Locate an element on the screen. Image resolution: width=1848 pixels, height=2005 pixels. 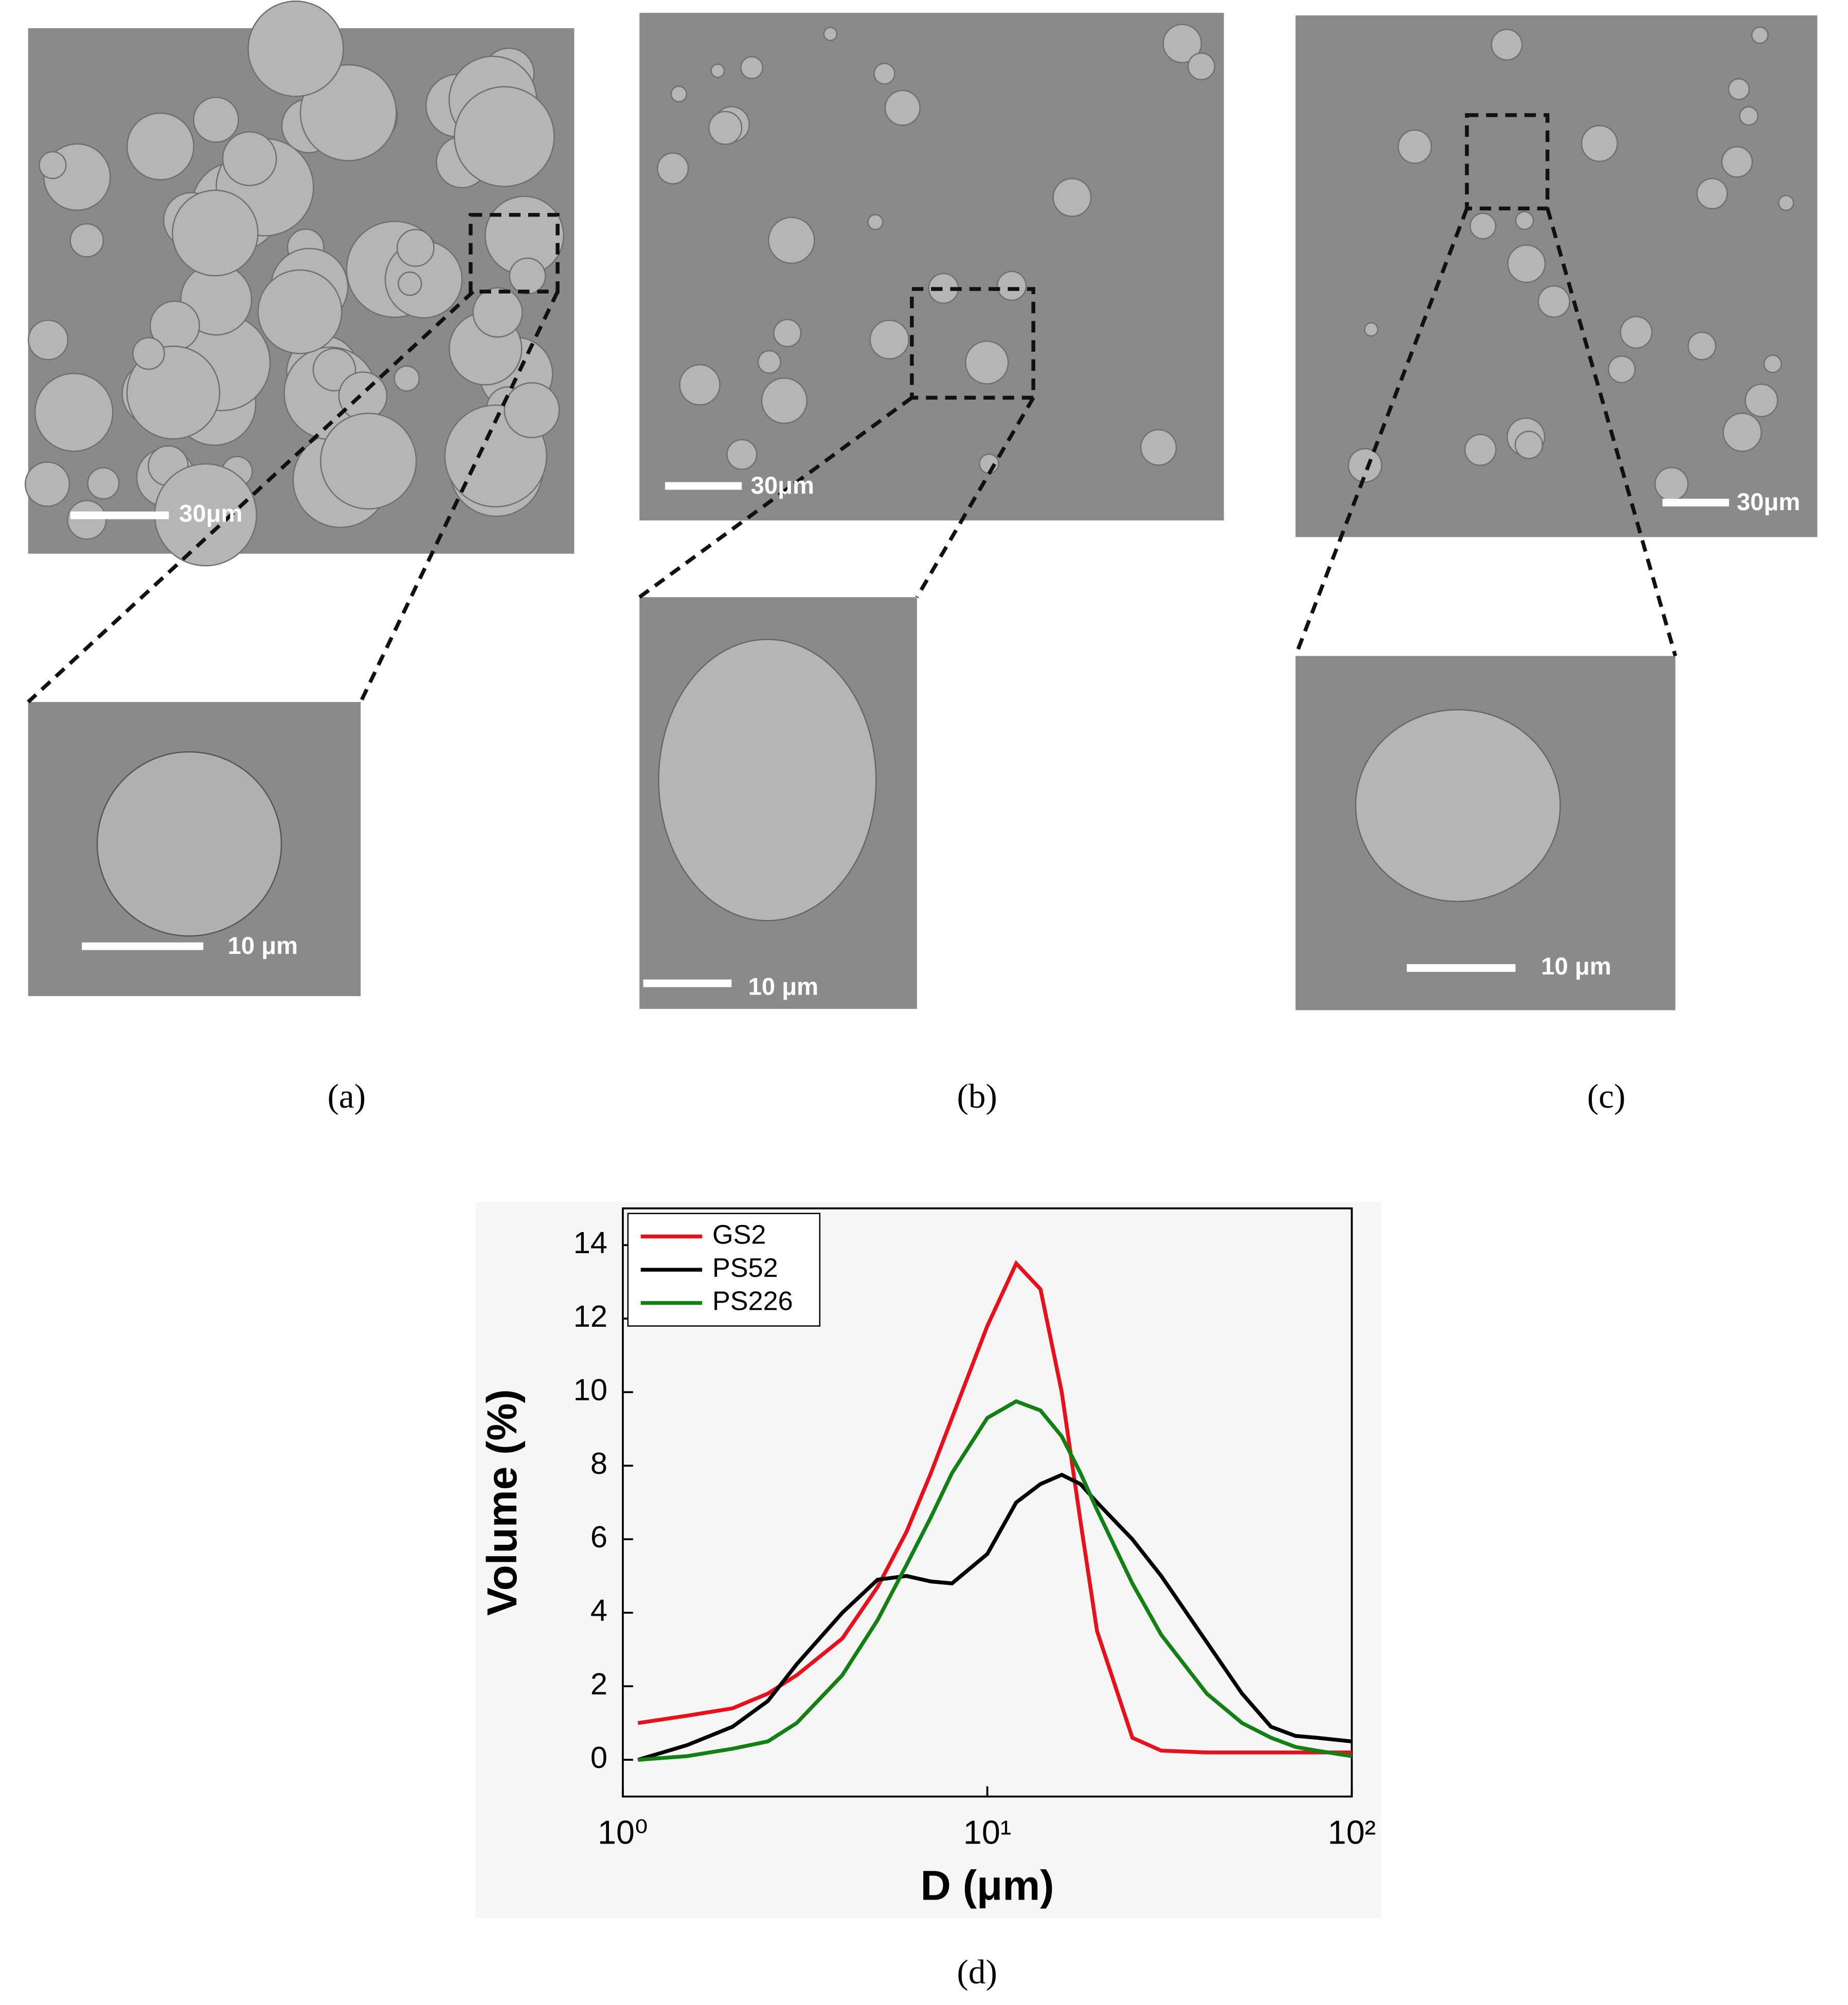
x-tick-label: 10² is located at coordinates (1352, 1832).